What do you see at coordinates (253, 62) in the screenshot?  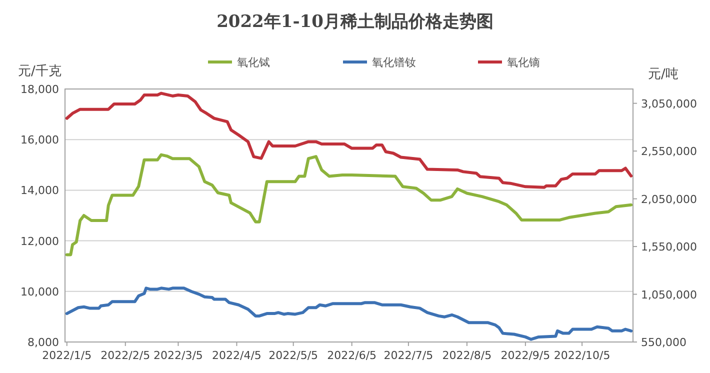 I see `legend-label: 氧化铽` at bounding box center [253, 62].